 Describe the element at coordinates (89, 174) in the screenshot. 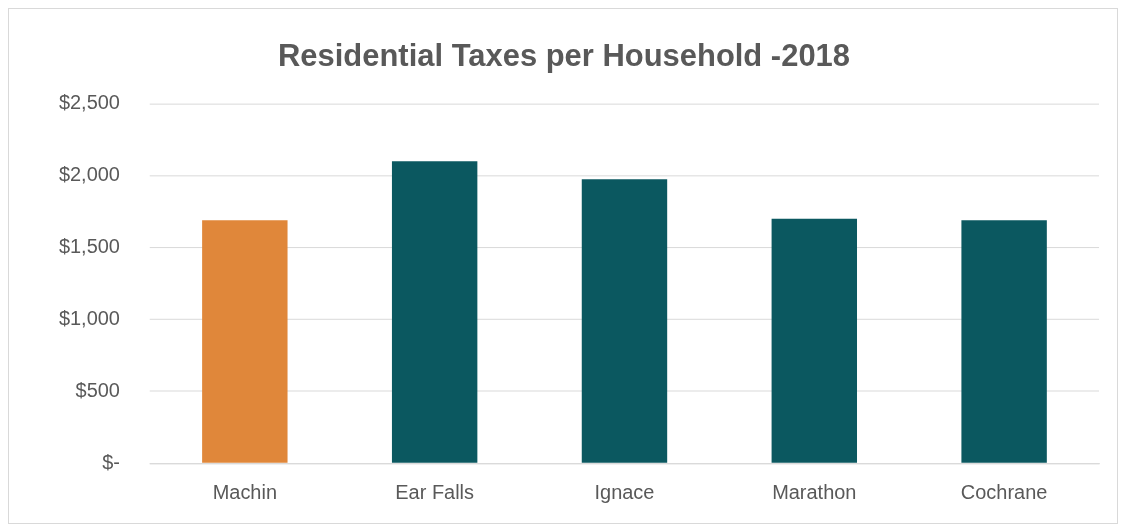

I see `y-tick-label: $2,000` at that location.